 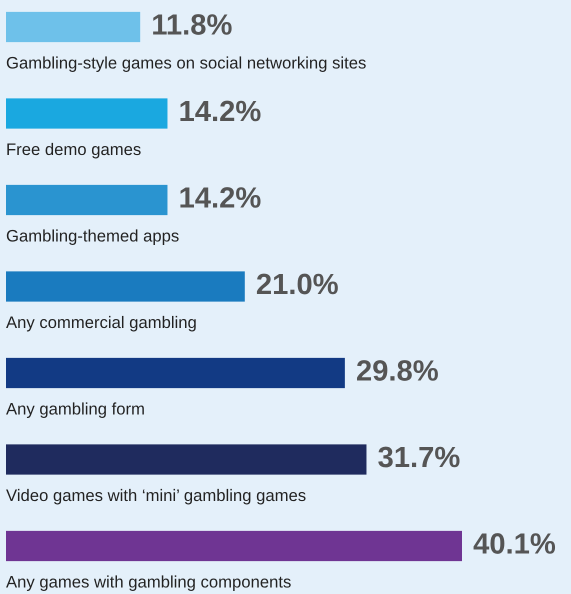 I want to click on data-label: 29.8%, so click(x=397, y=370).